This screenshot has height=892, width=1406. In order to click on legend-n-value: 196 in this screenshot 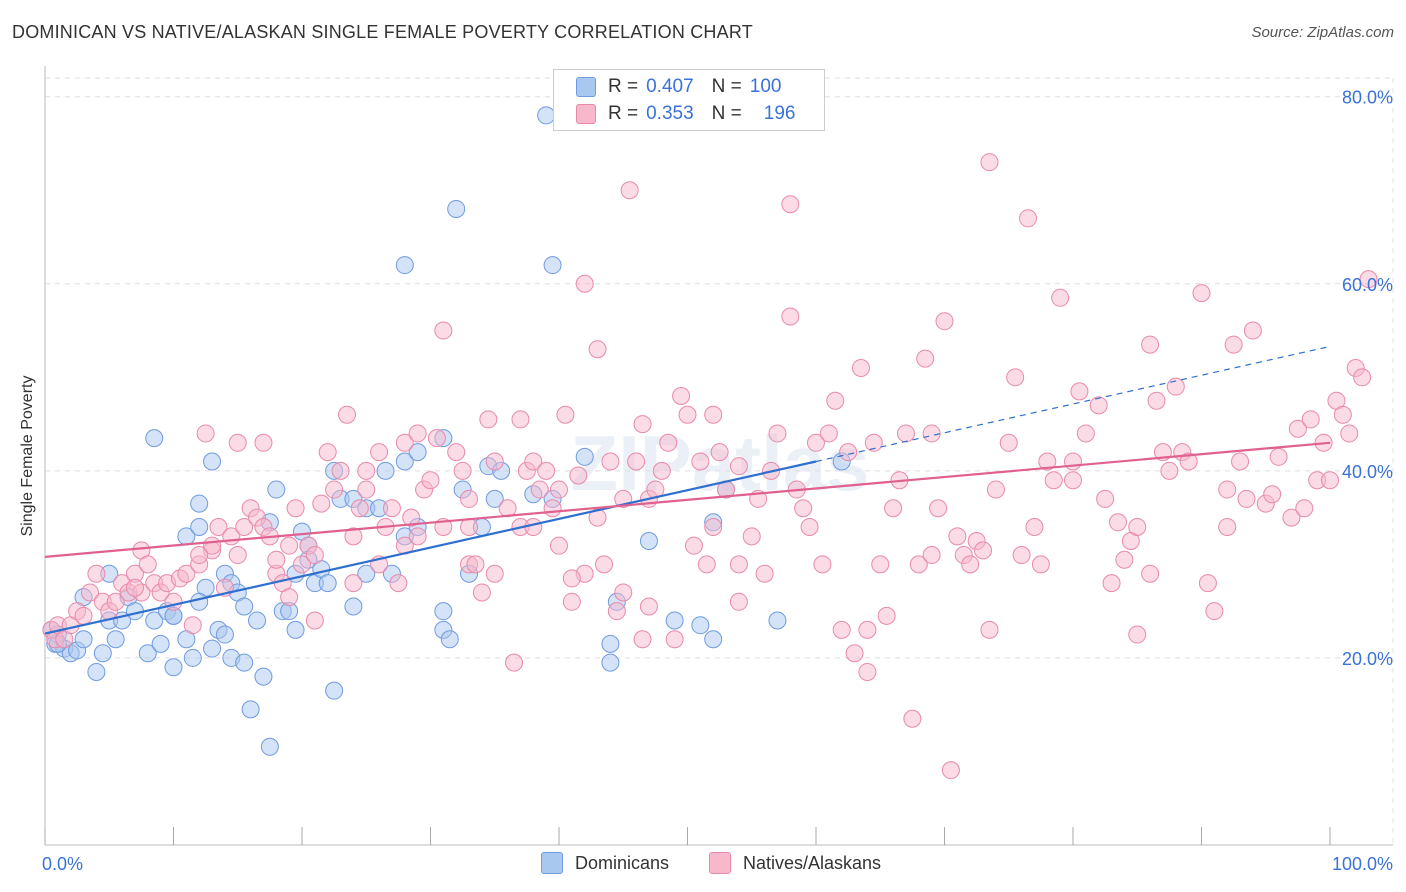, I will do `click(779, 113)`.